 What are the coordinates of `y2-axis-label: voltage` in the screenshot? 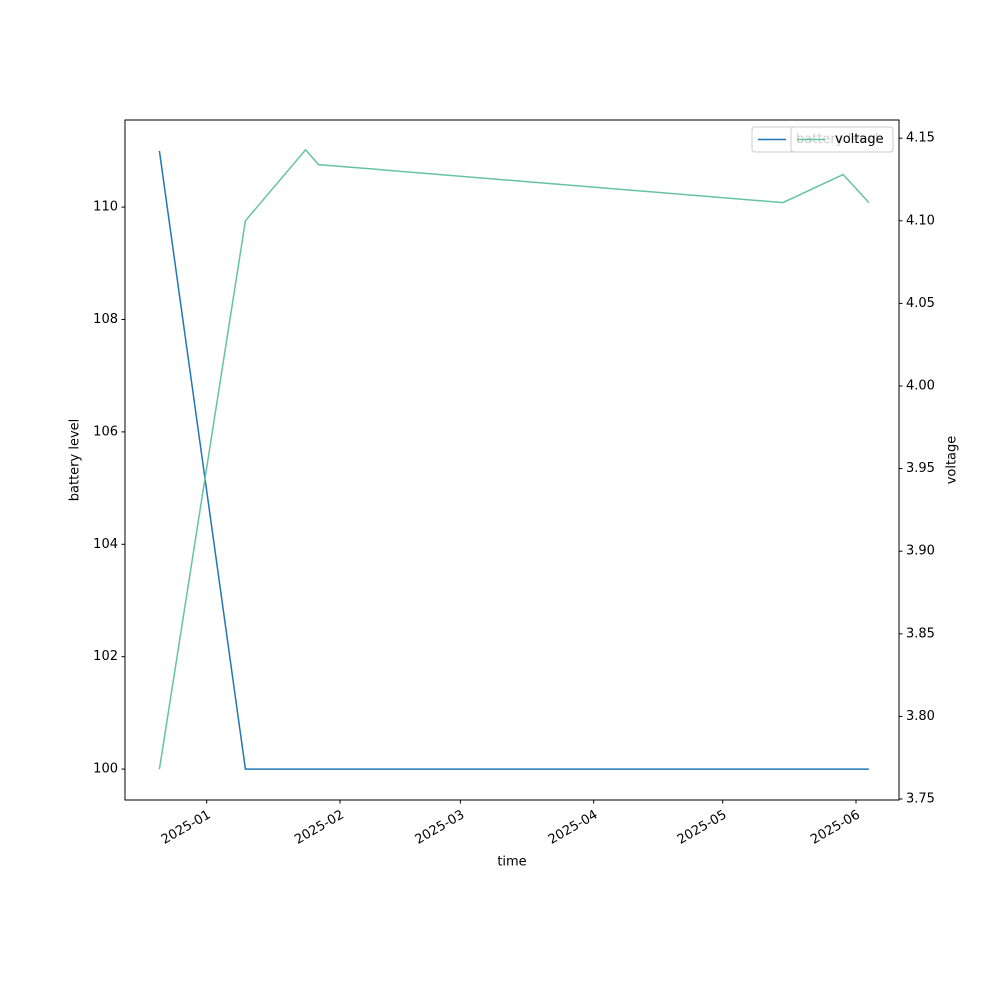 It's located at (952, 460).